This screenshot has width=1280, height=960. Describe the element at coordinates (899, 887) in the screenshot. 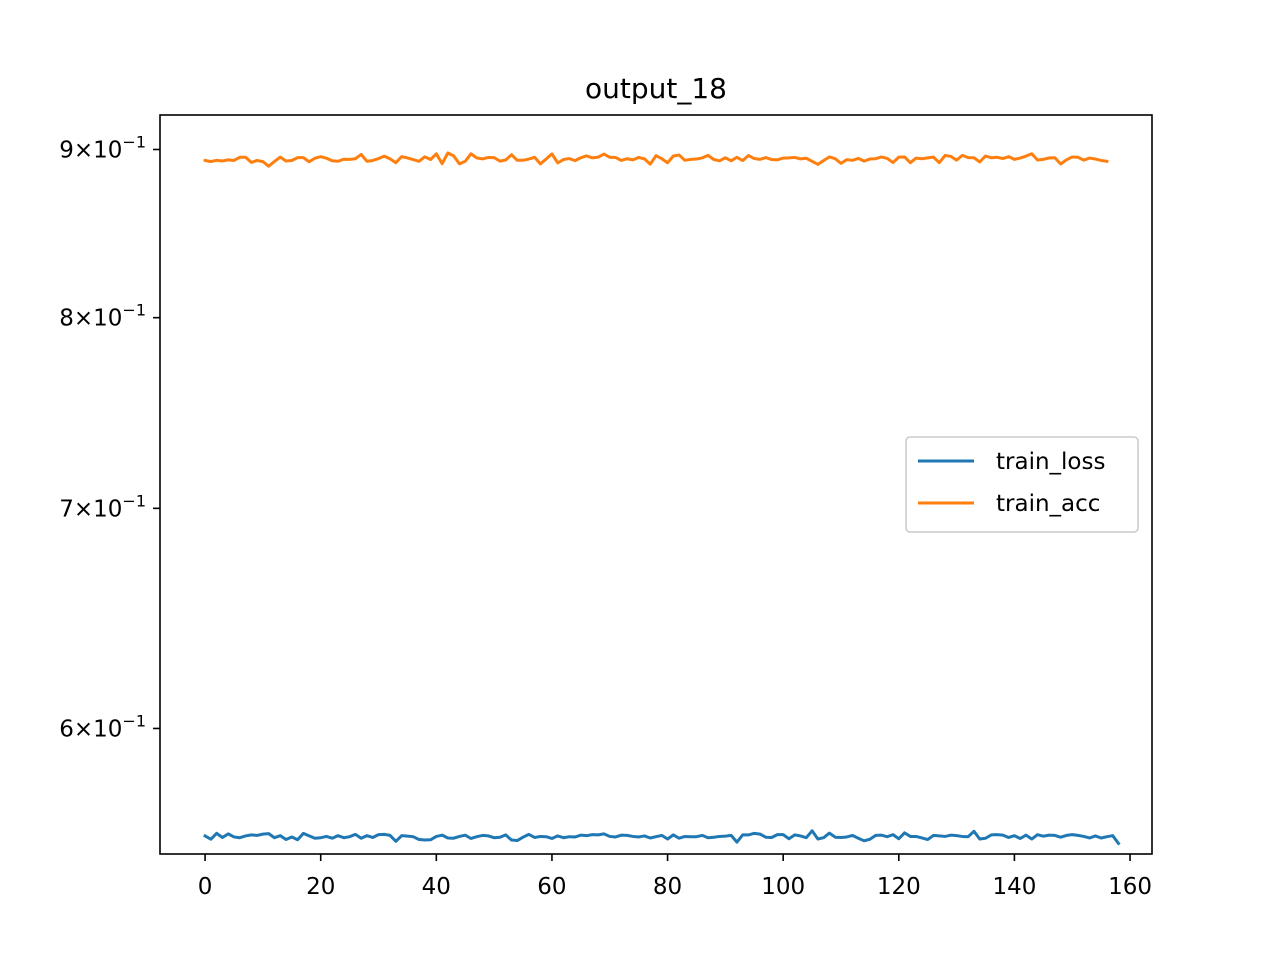

I see `x-tick-label: 120` at that location.